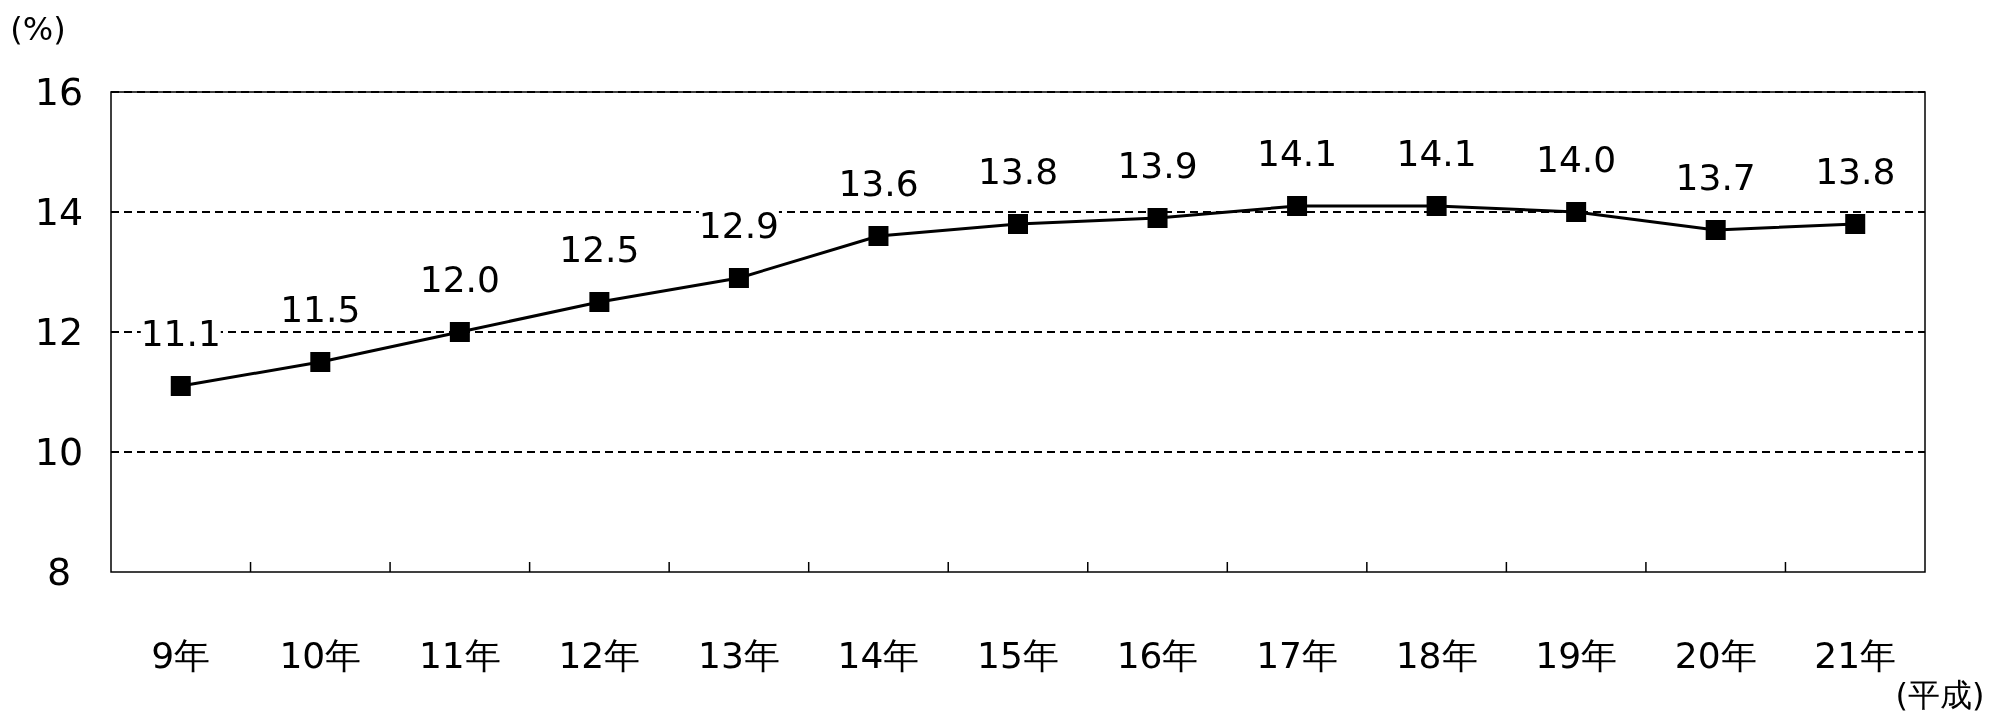 The width and height of the screenshot is (1995, 716). Describe the element at coordinates (59, 572) in the screenshot. I see `y-tick-label: 8` at that location.